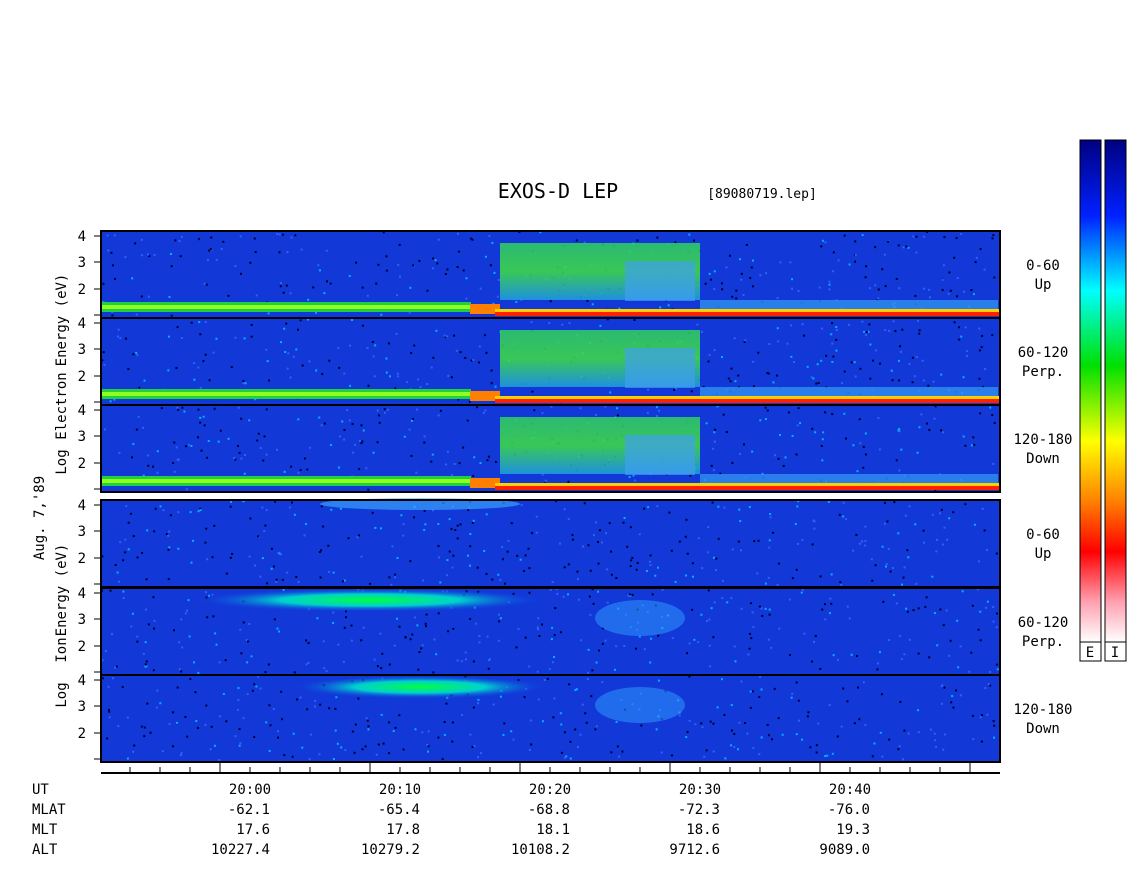 The width and height of the screenshot is (1130, 879). Describe the element at coordinates (762, 194) in the screenshot. I see `file-name: [89080719.lep]` at that location.